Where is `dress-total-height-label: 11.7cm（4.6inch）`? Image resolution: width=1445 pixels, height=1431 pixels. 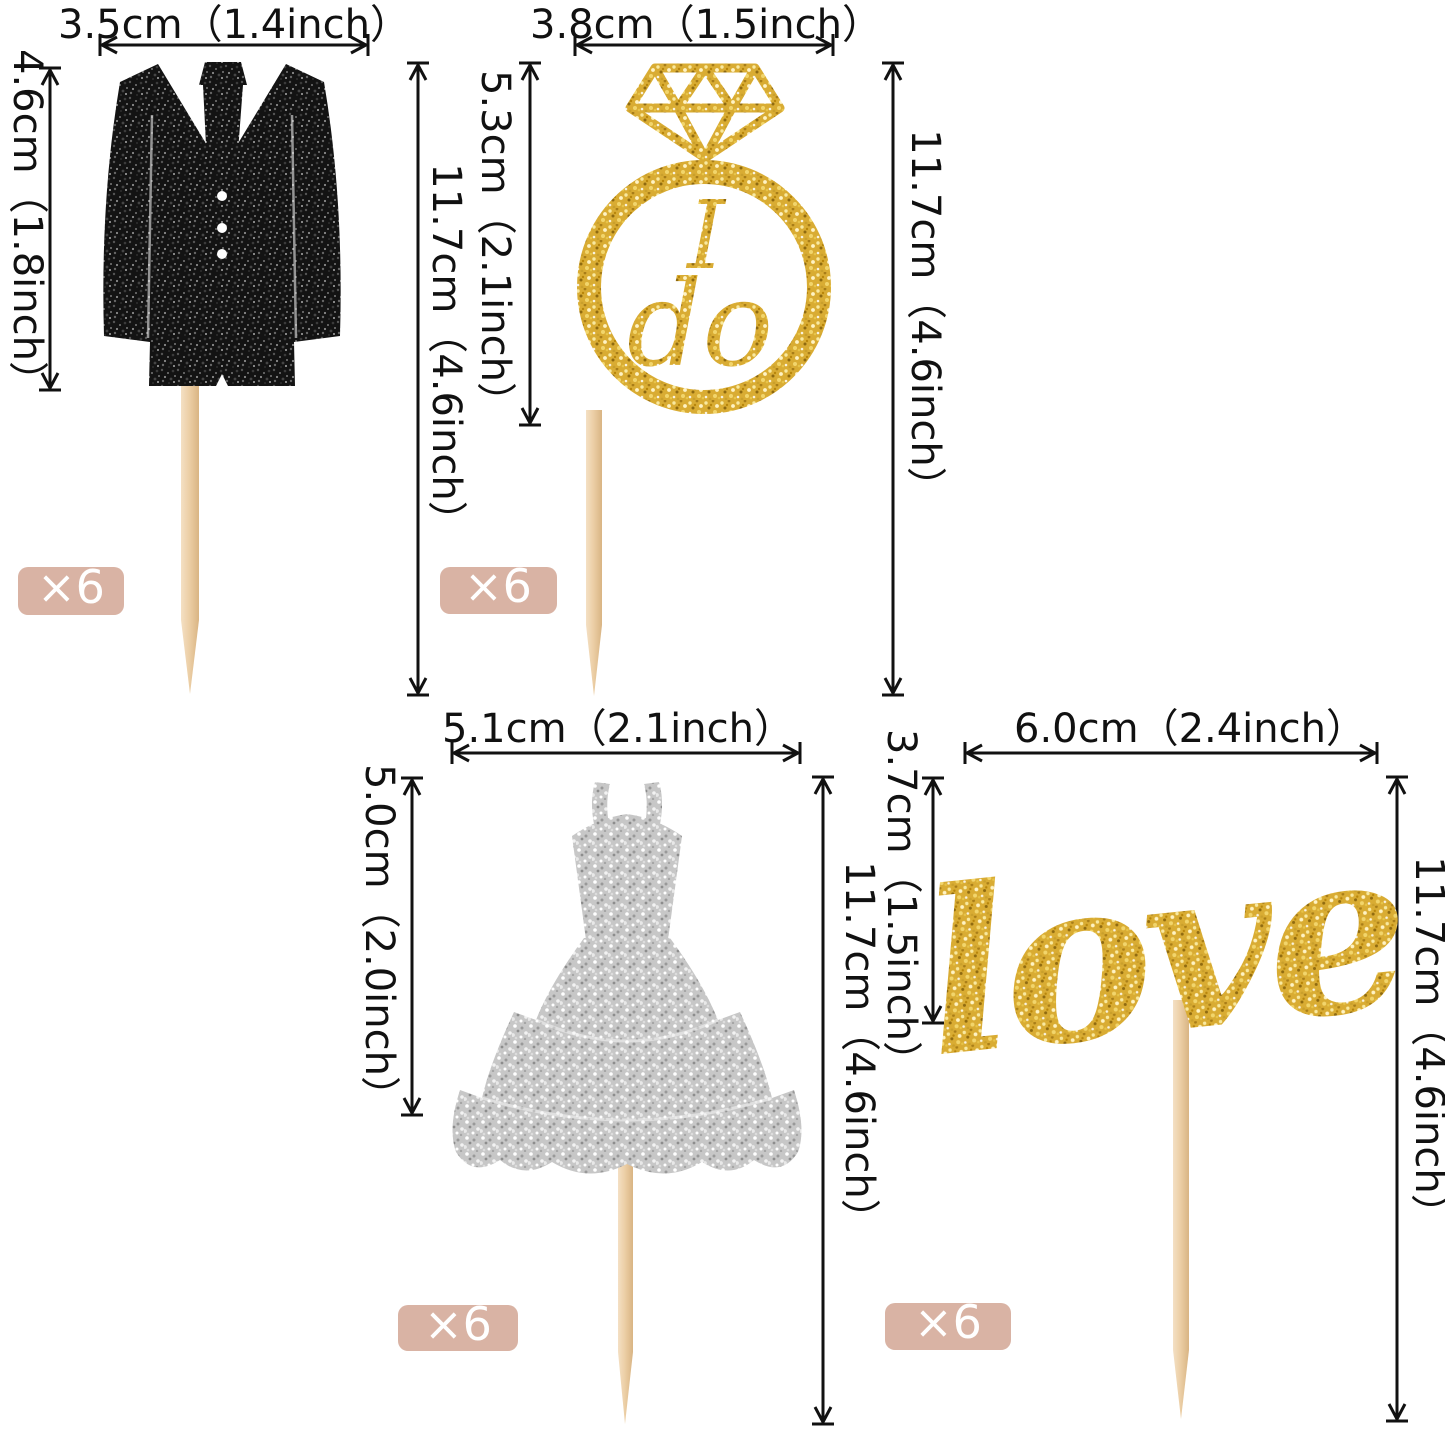 dress-total-height-label: 11.7cm（4.6inch） is located at coordinates (859, 1049).